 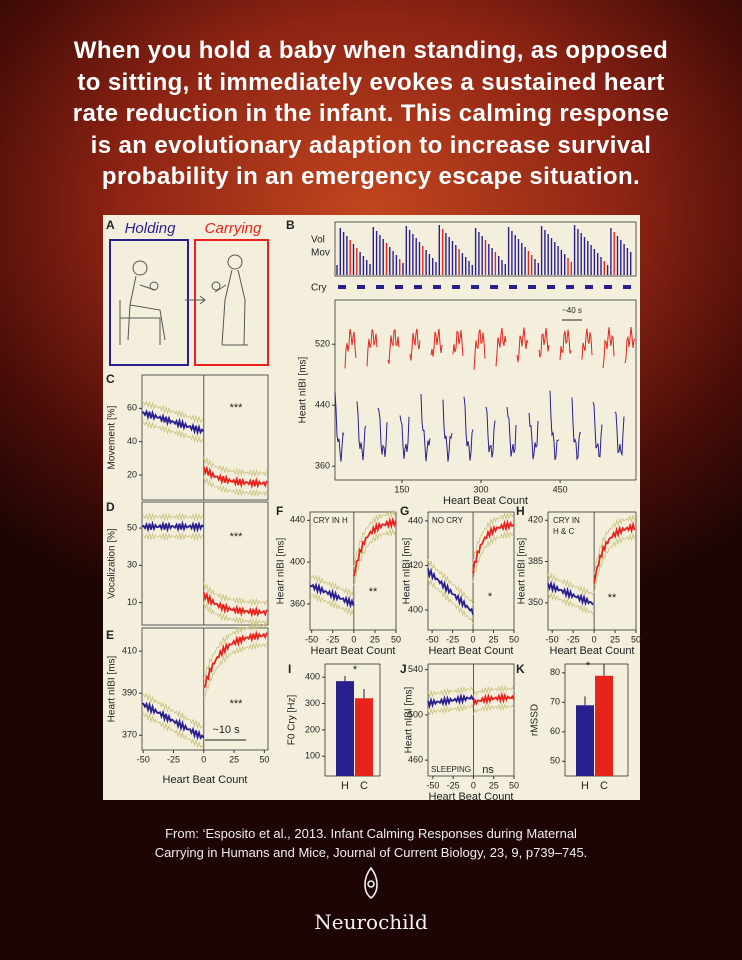 What do you see at coordinates (292, 720) in the screenshot?
I see `y-axis-label: F0 Cry [Hz]` at bounding box center [292, 720].